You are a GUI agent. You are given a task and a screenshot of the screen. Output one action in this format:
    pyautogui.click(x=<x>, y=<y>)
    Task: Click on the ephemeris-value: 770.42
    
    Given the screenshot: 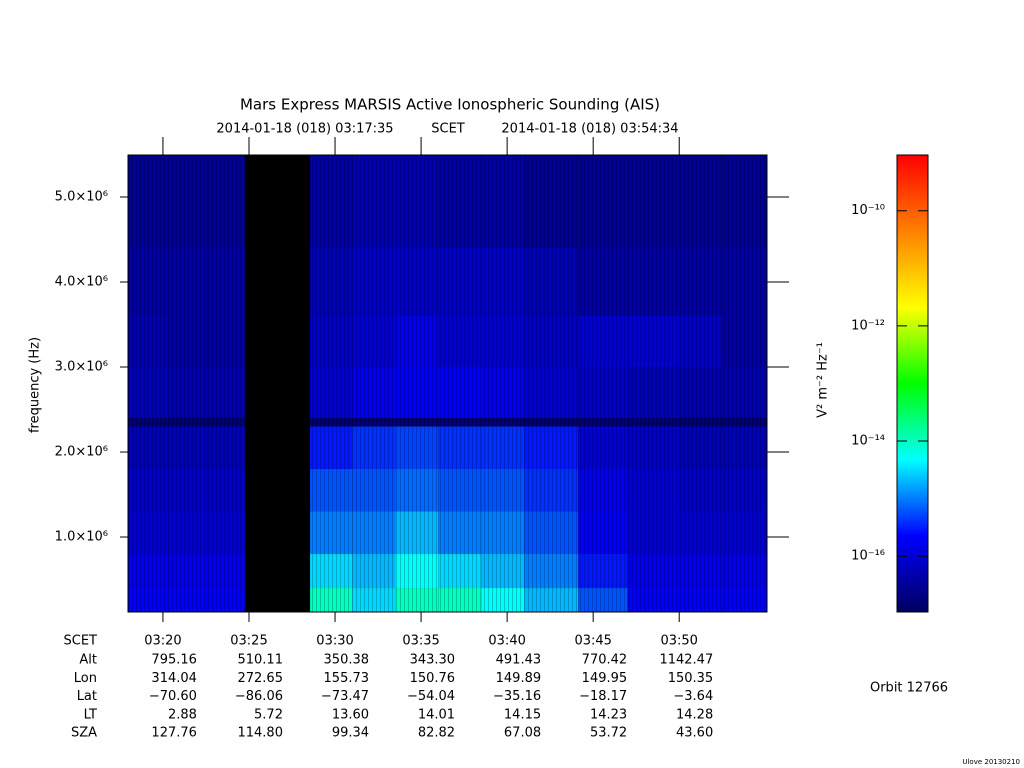 What is the action you would take?
    pyautogui.click(x=605, y=660)
    